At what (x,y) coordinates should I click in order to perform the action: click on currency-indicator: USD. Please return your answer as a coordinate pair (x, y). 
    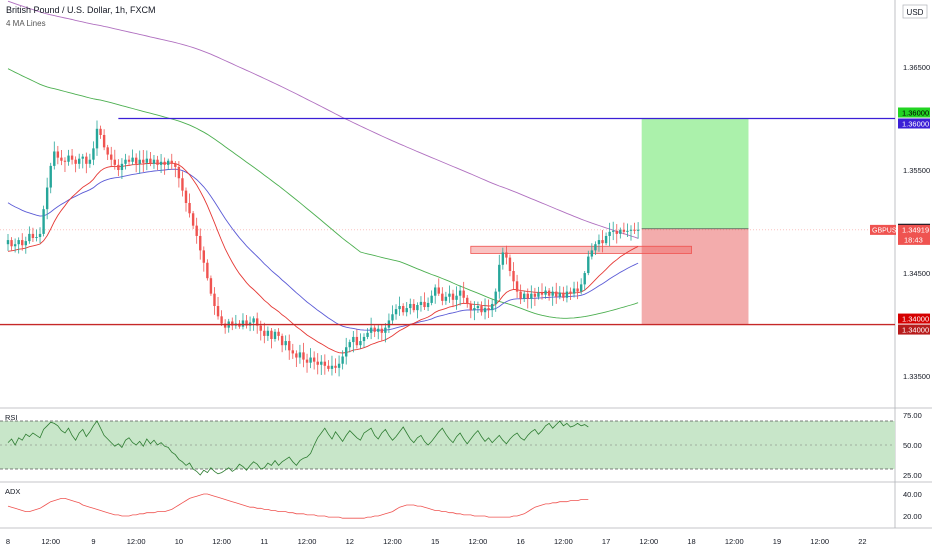
    Looking at the image, I should click on (915, 11).